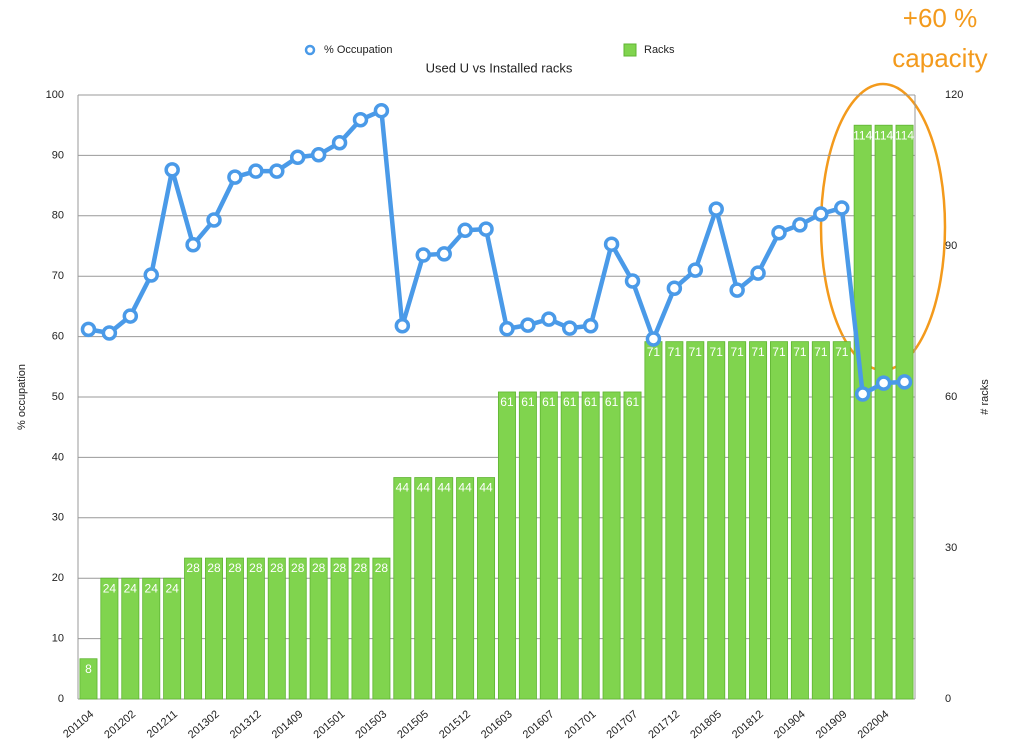 This screenshot has height=753, width=1028. I want to click on x-tick-label: 201202, so click(120, 724).